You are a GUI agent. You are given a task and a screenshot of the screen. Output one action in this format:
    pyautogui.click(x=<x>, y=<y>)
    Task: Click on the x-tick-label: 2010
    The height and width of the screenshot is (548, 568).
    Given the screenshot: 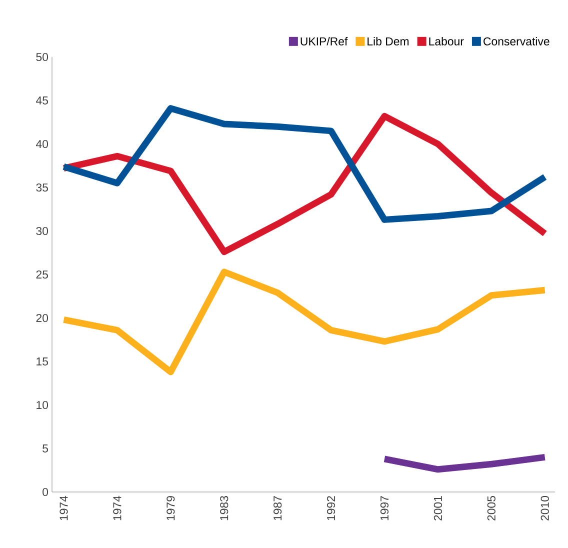 What is the action you would take?
    pyautogui.click(x=544, y=508)
    